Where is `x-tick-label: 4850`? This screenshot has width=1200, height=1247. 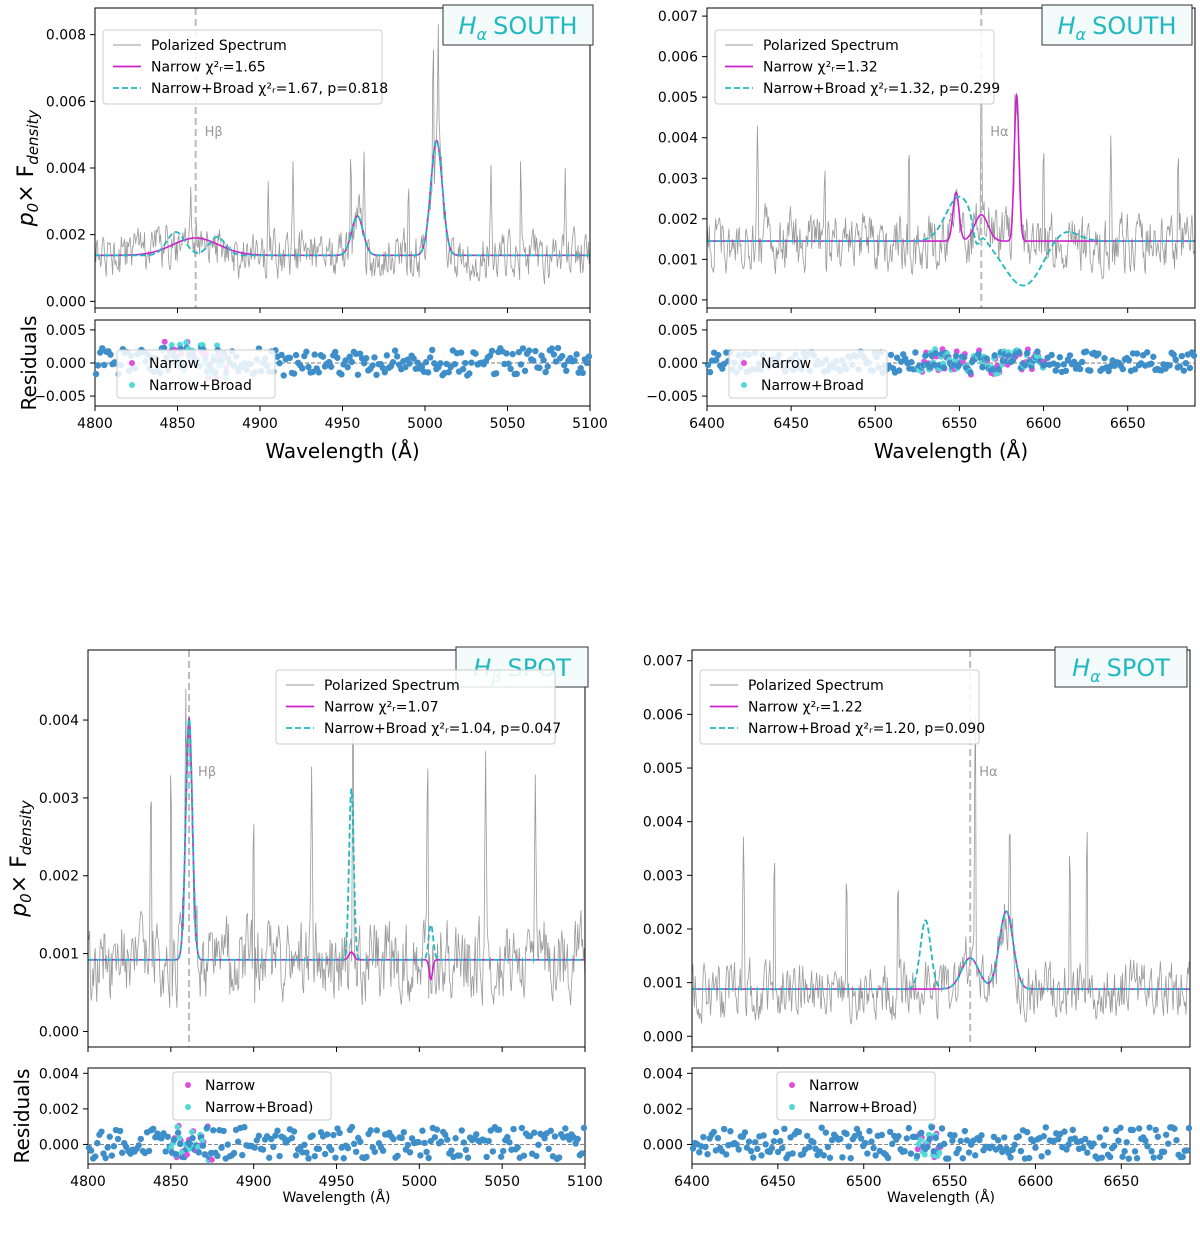
x-tick-label: 4850 is located at coordinates (171, 1182).